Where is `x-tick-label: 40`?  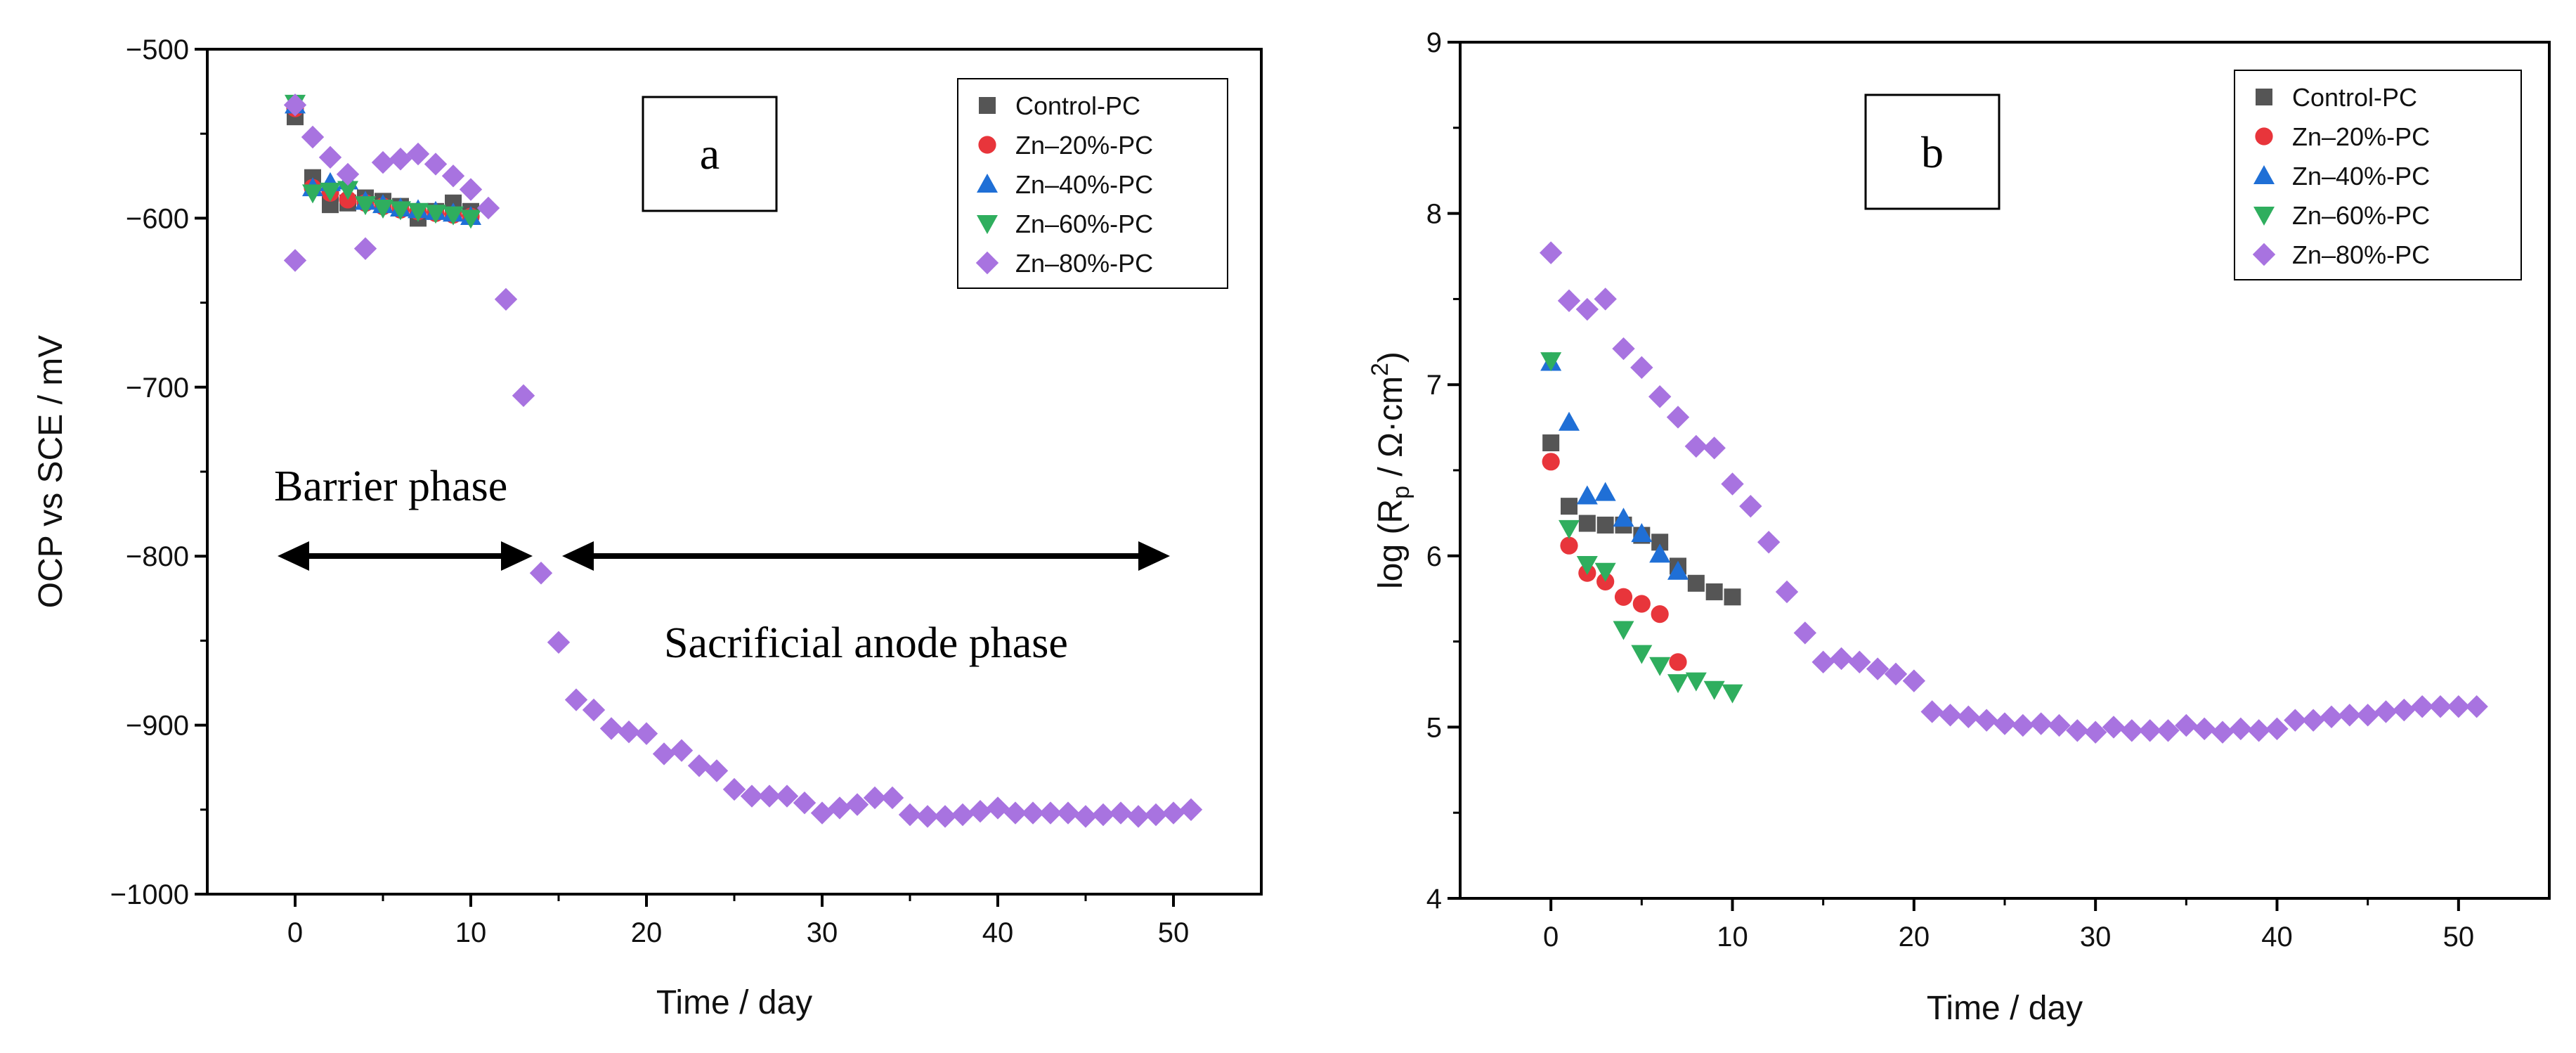 x-tick-label: 40 is located at coordinates (998, 932).